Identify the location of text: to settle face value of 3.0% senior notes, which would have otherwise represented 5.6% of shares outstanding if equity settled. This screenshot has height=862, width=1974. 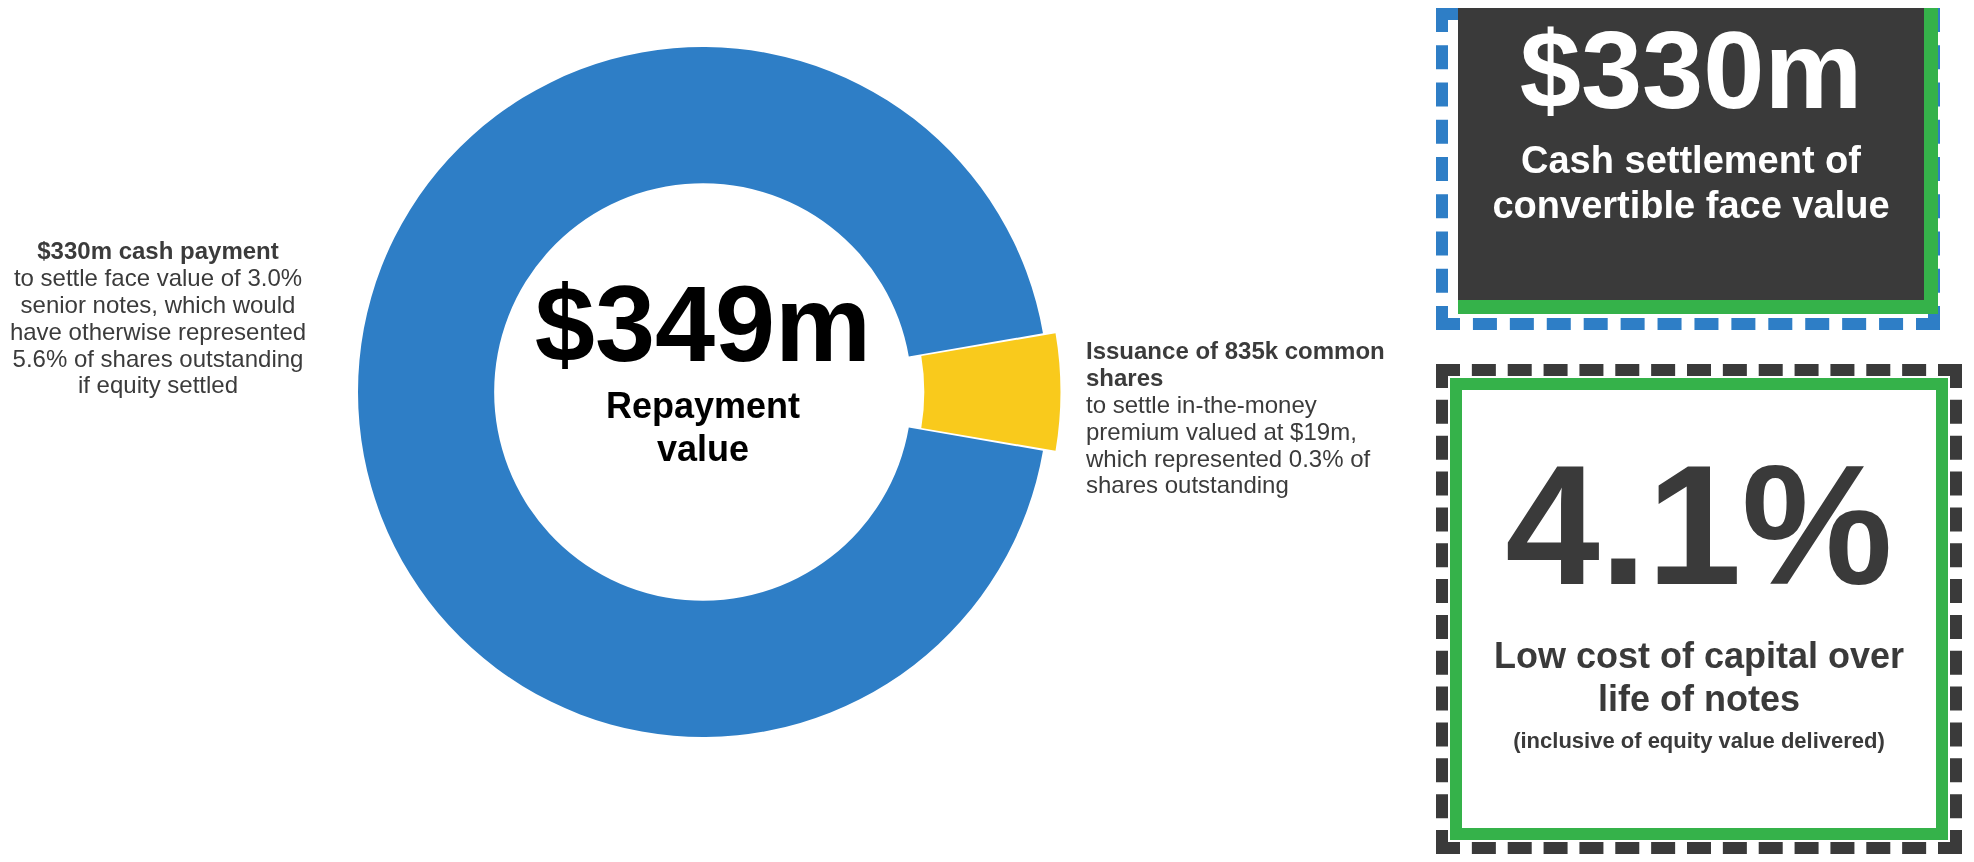
(158, 331).